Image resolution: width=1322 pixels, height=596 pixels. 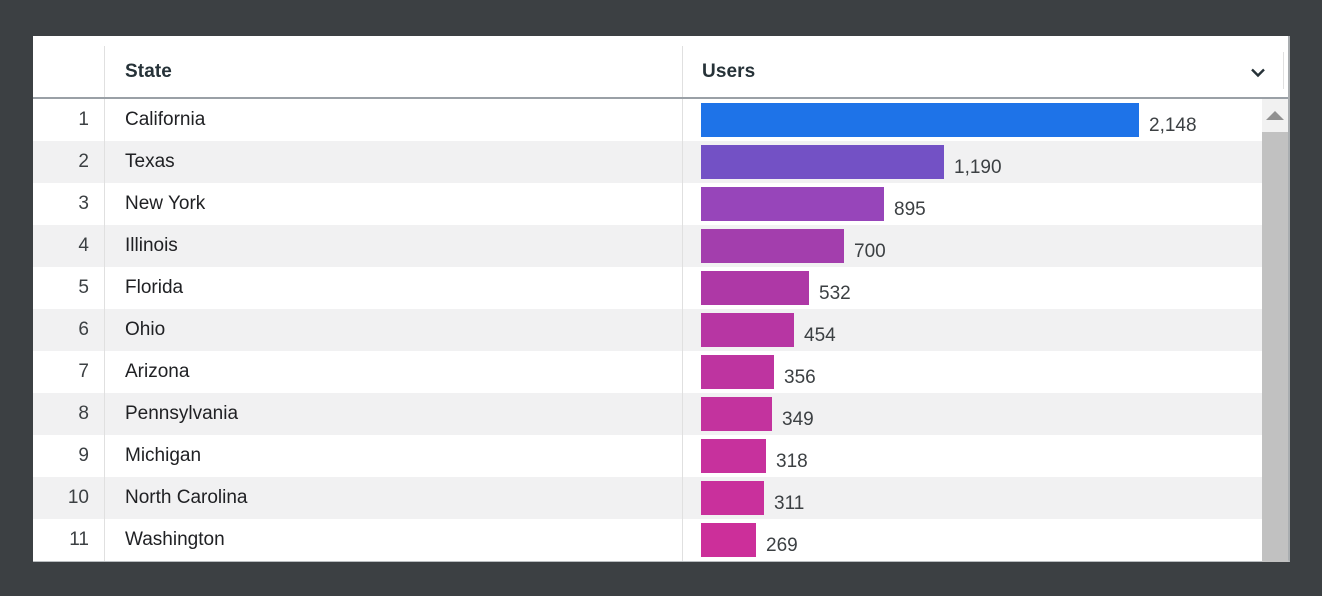 What do you see at coordinates (394, 372) in the screenshot?
I see `row-state: Arizona` at bounding box center [394, 372].